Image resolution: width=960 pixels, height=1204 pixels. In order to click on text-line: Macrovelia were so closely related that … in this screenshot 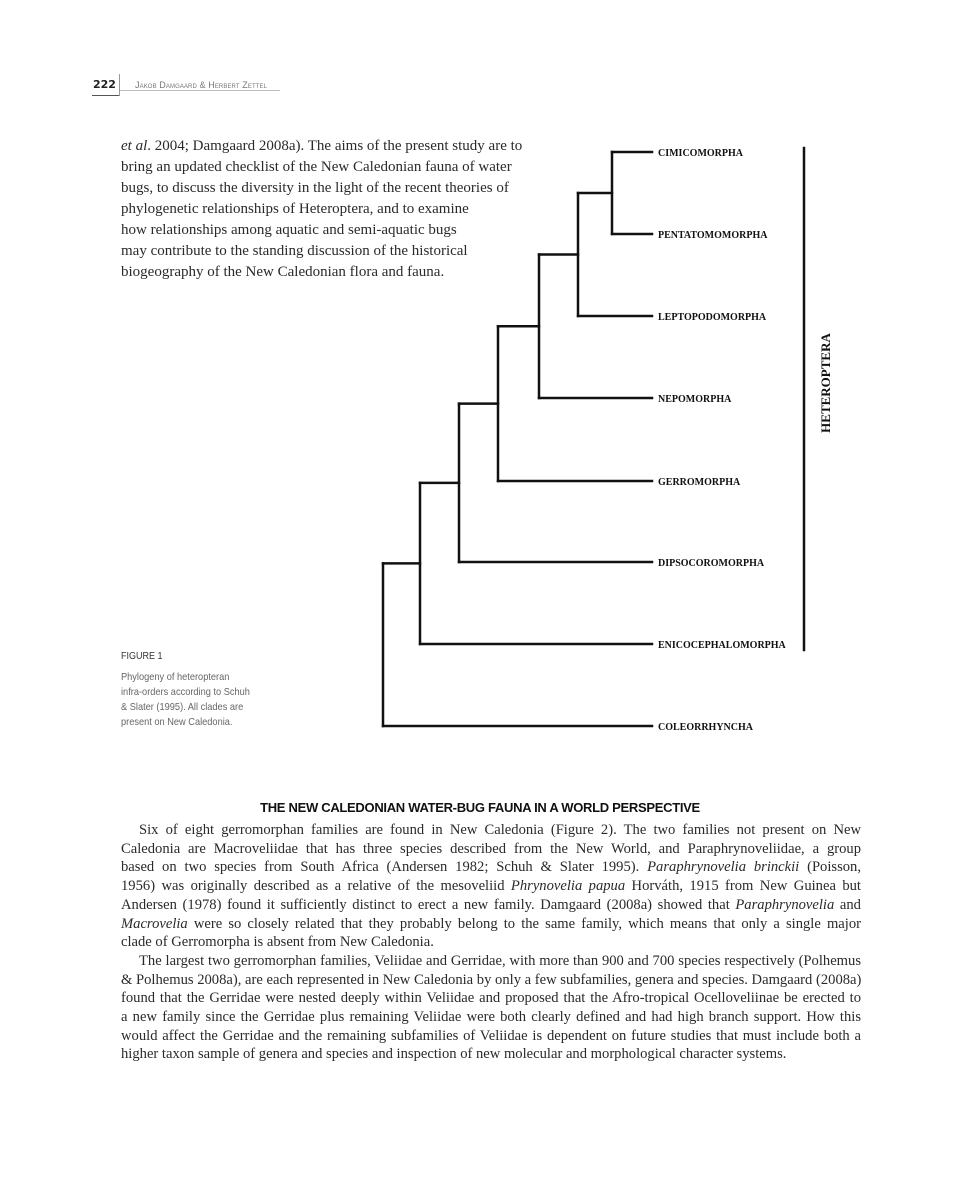, I will do `click(491, 924)`.